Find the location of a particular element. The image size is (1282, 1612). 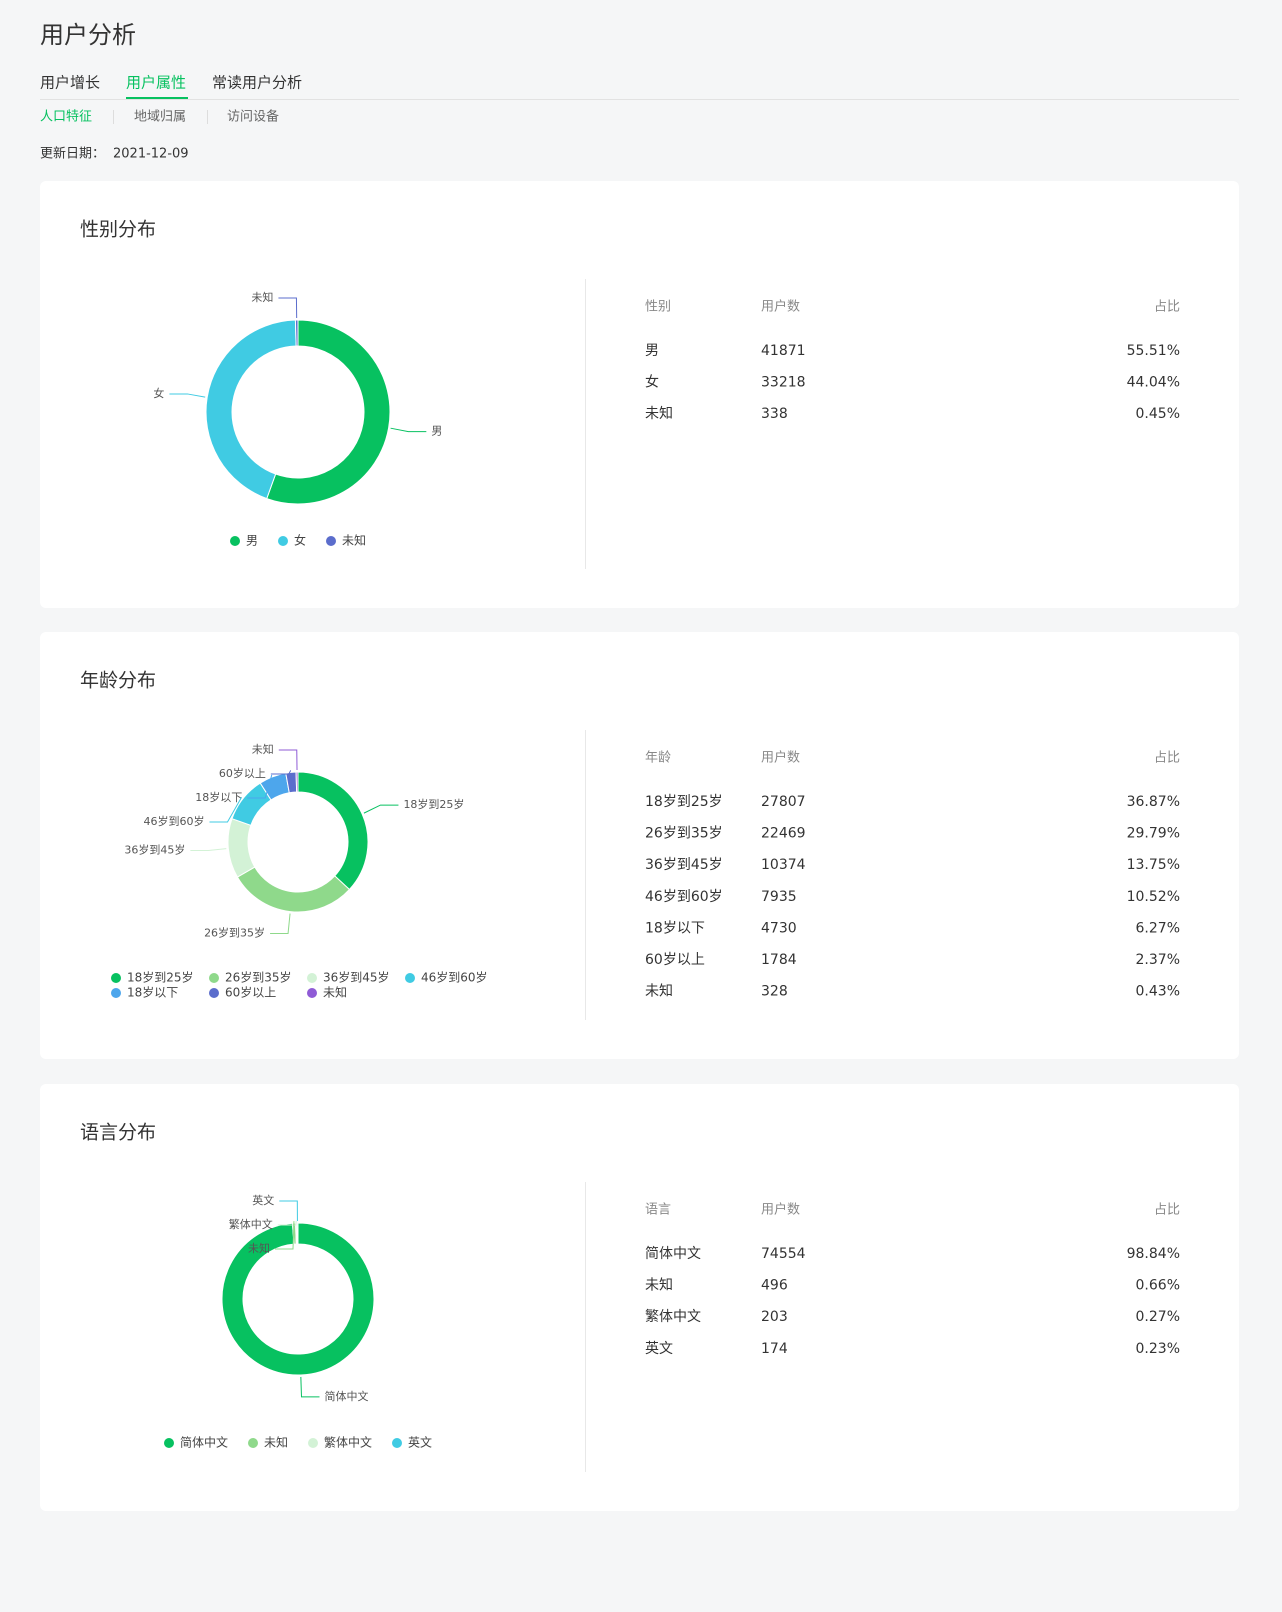

update-date: 2021-12-09 is located at coordinates (151, 154).